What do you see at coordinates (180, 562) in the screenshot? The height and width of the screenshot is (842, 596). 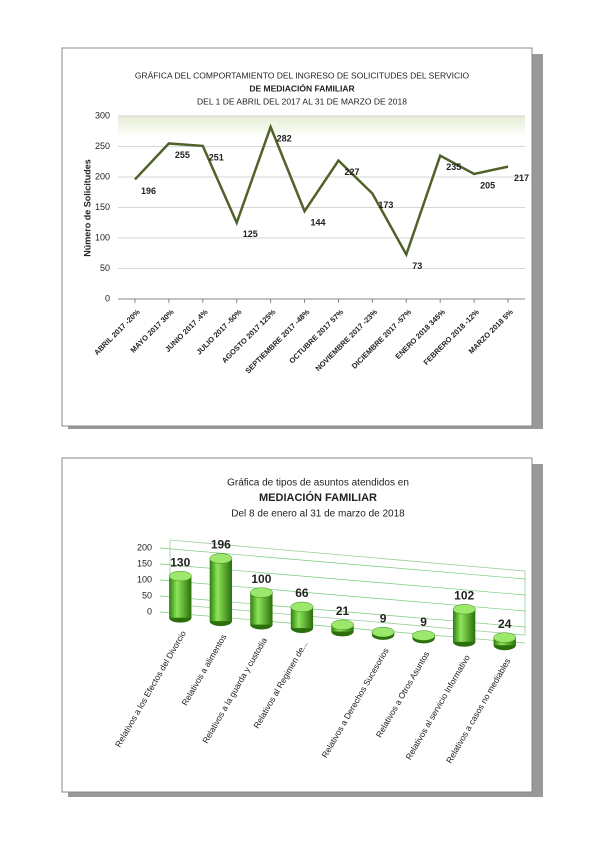 I see `data-label: 130` at bounding box center [180, 562].